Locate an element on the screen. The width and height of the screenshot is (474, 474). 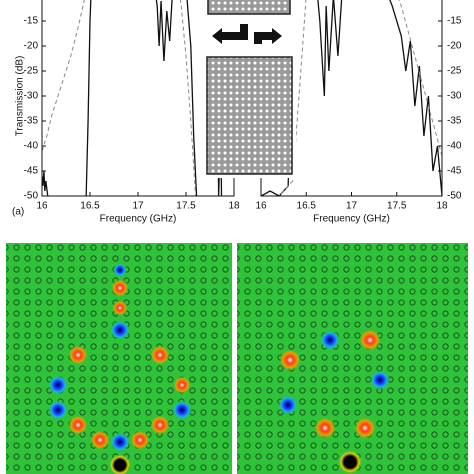
arrow-left is located at coordinates (230, 34).